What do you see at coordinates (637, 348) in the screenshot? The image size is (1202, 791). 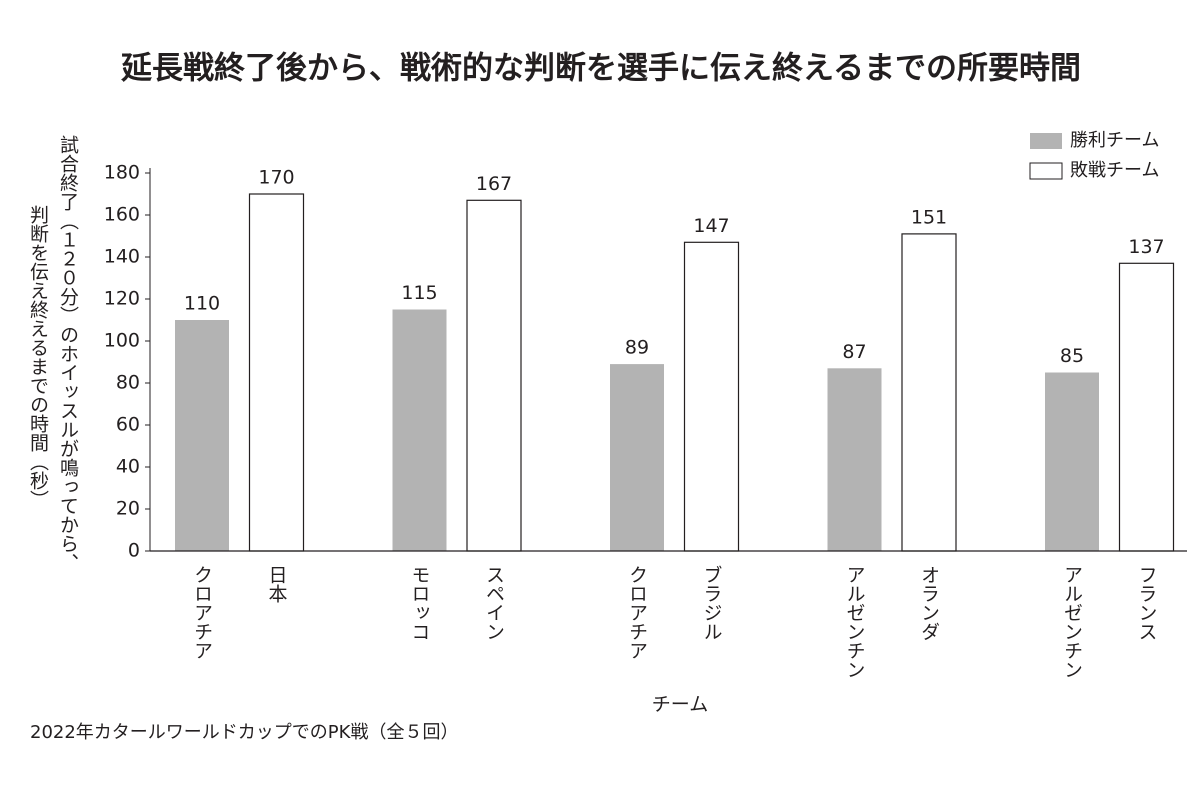 I see `value-label: 89` at bounding box center [637, 348].